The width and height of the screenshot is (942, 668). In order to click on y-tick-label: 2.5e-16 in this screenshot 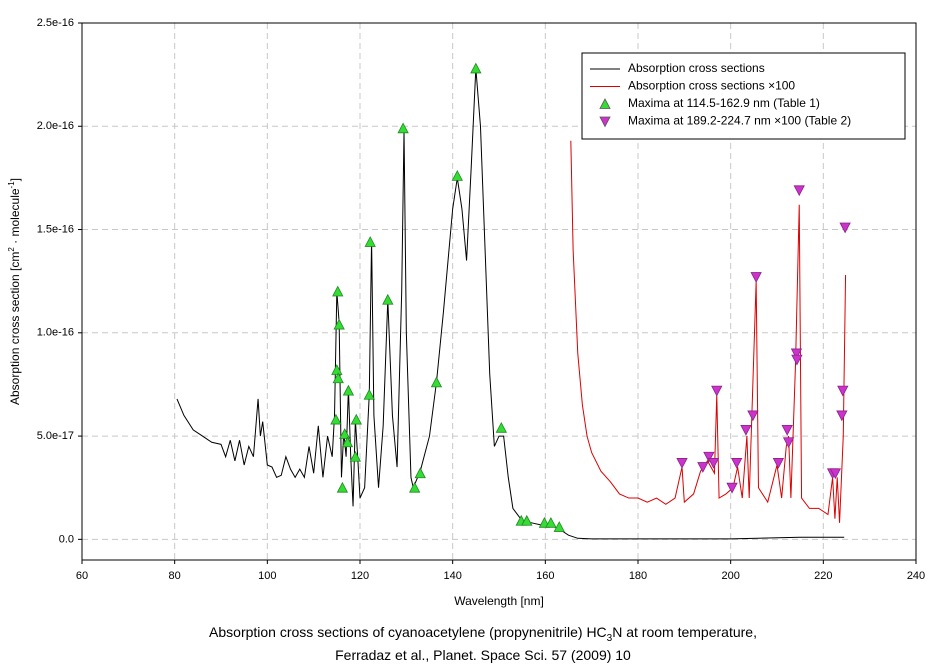, I will do `click(55, 23)`.